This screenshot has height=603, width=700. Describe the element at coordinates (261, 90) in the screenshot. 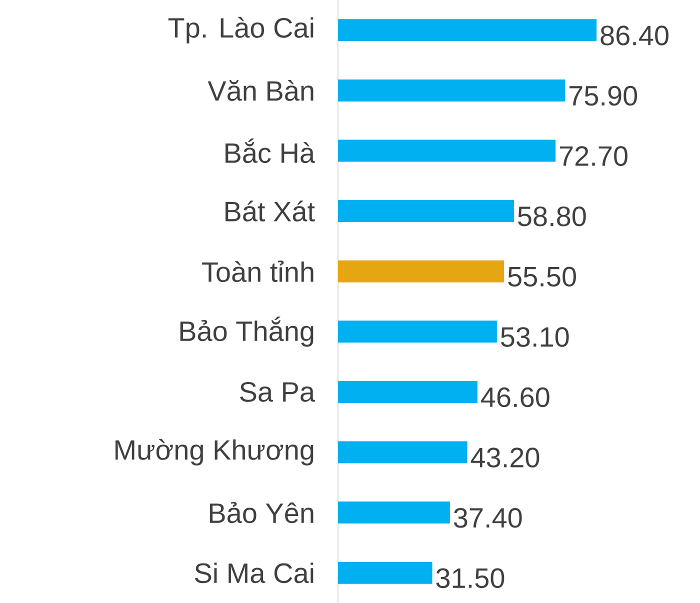

I see `y-tick-label: Văn Bàn` at that location.